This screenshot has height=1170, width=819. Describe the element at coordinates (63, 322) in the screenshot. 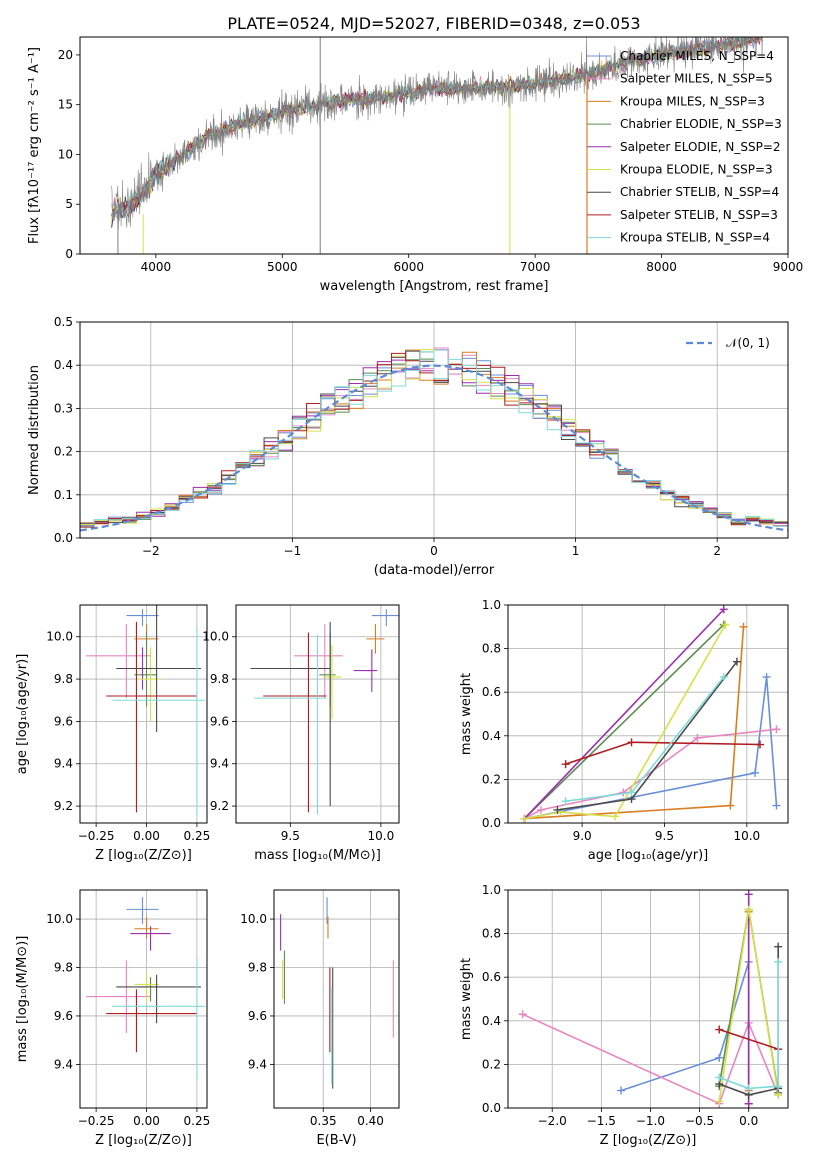

I see `y-tick-label: 0.5` at that location.